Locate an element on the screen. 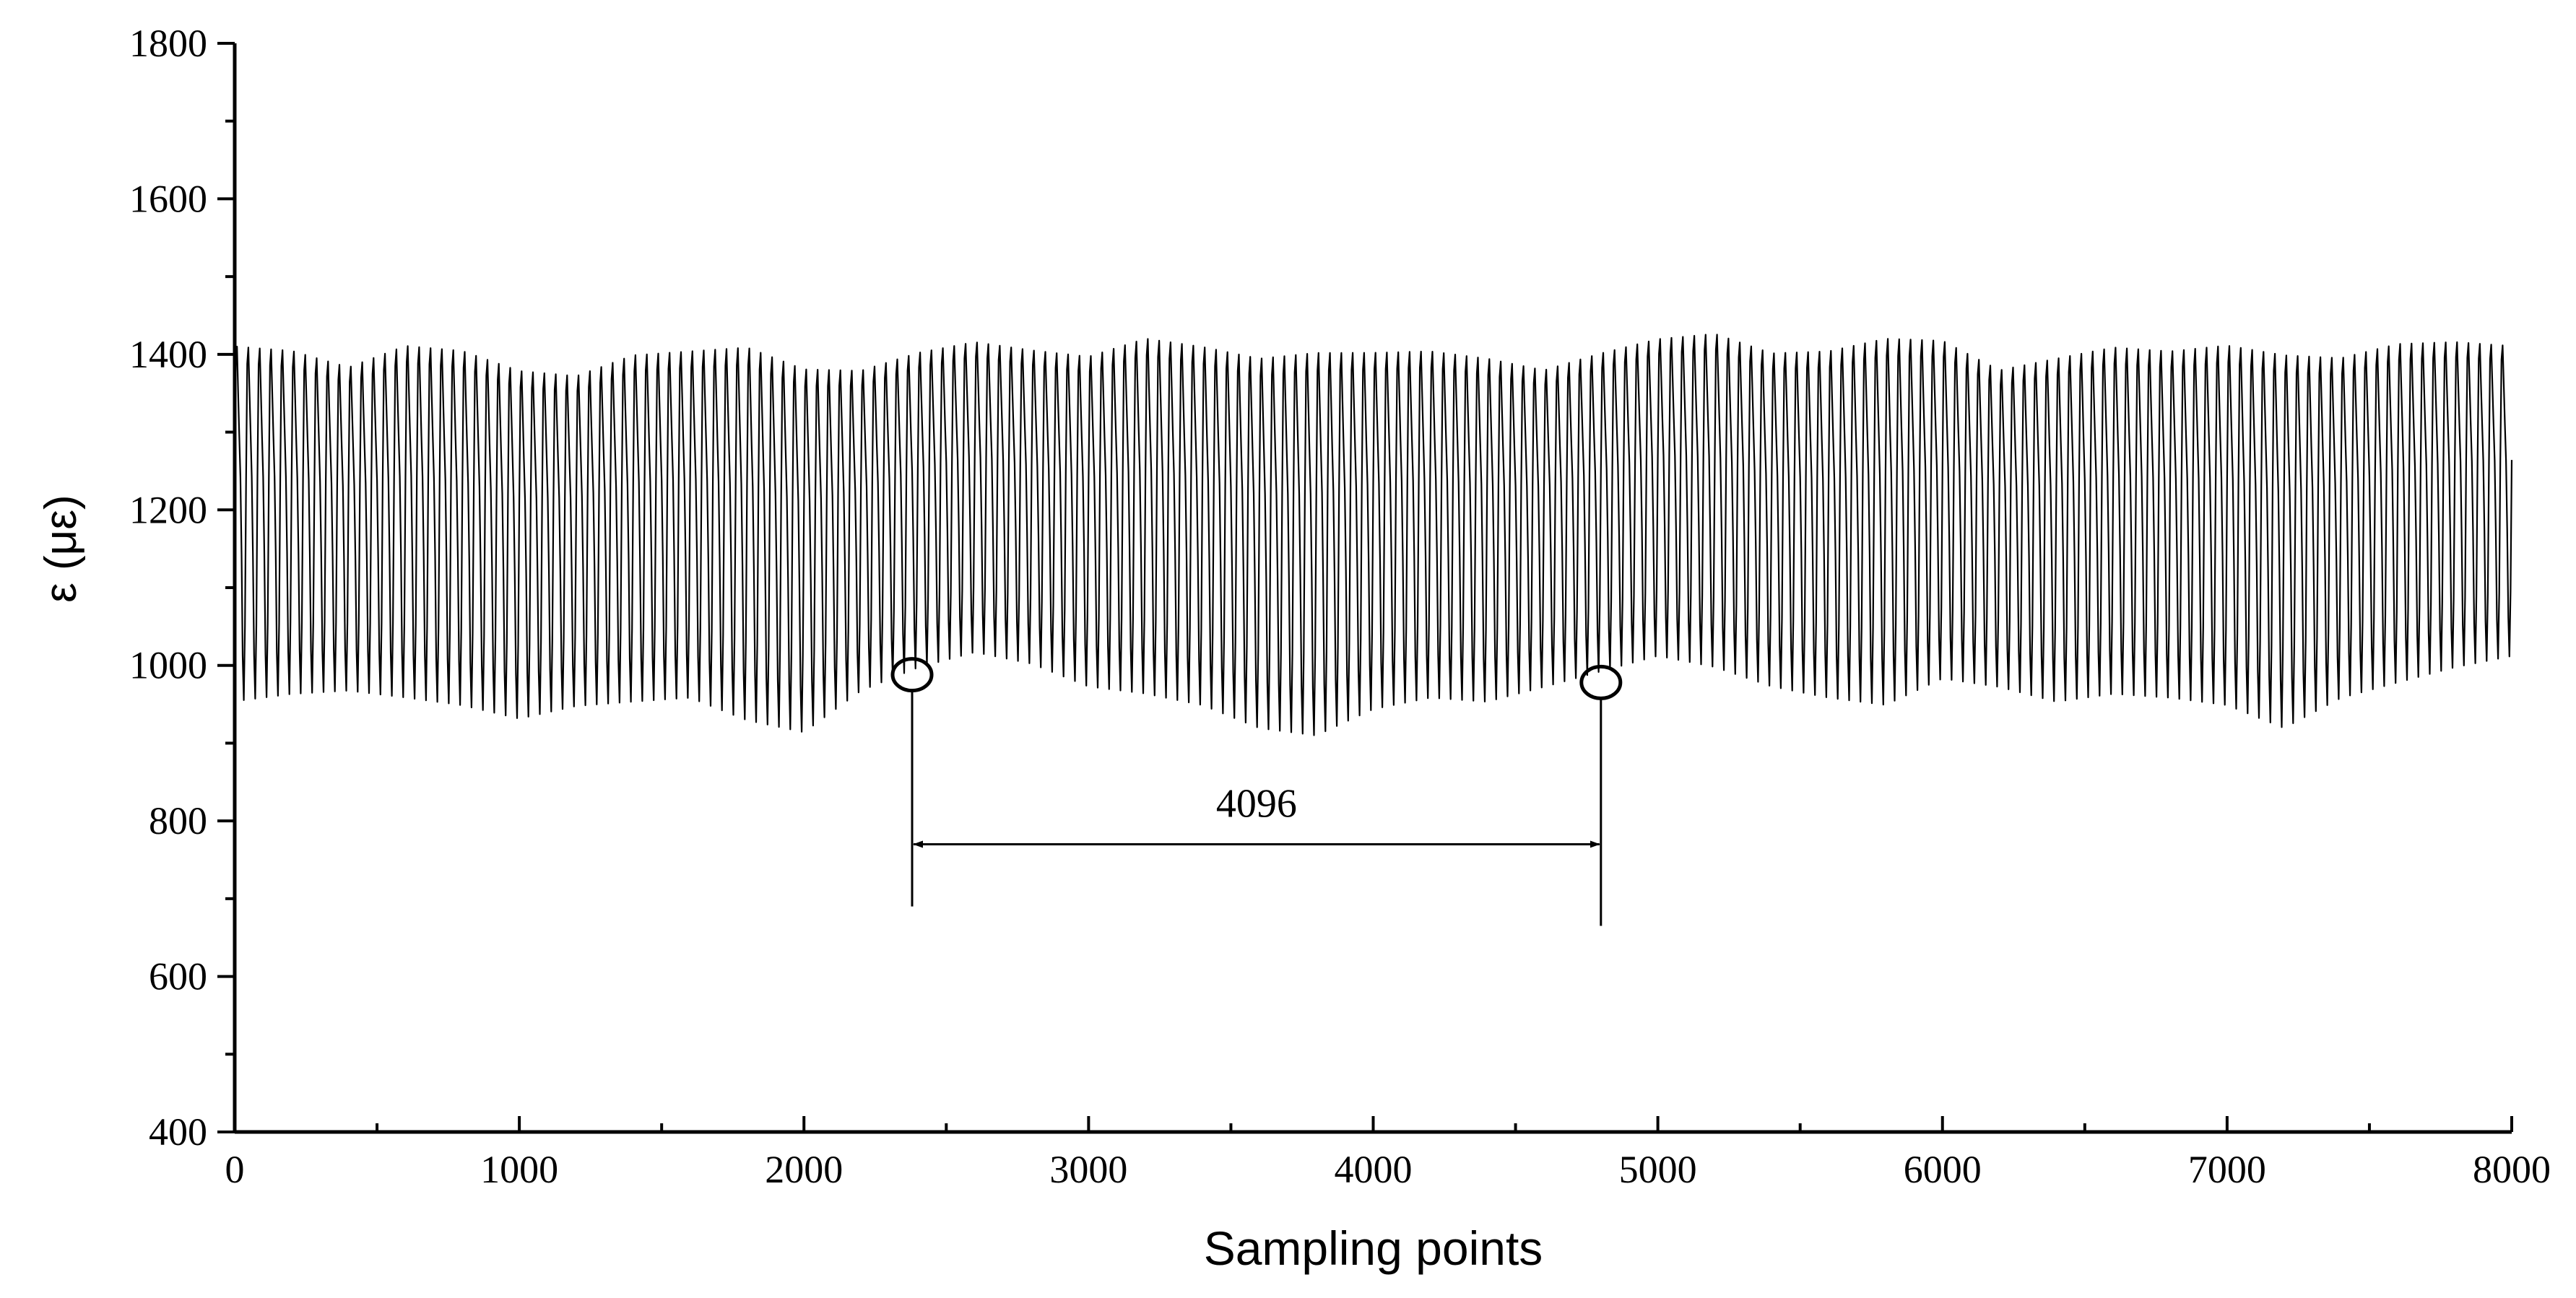 The height and width of the screenshot is (1298, 2576). y-axis-title: ε (με) is located at coordinates (61, 549).